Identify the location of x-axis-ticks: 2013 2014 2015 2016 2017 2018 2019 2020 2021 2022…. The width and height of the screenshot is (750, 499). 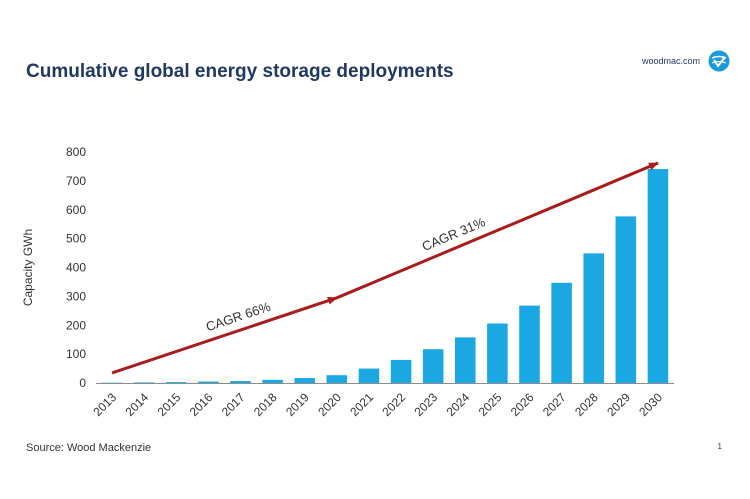
(377, 404).